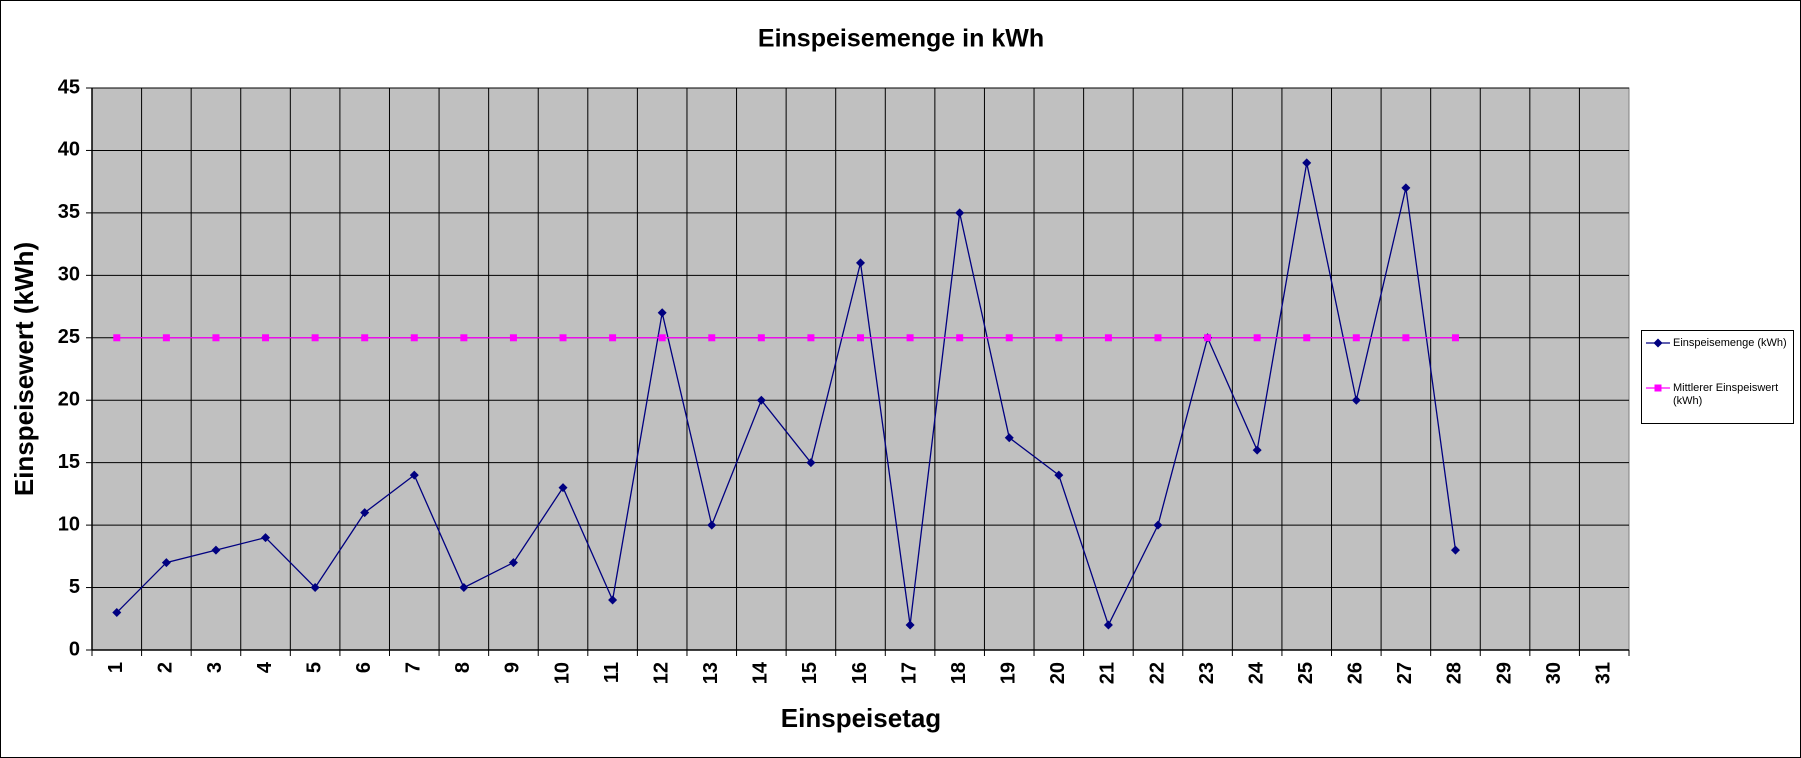 The height and width of the screenshot is (758, 1801). What do you see at coordinates (1256, 672) in the screenshot?
I see `x-tick-label: 24` at bounding box center [1256, 672].